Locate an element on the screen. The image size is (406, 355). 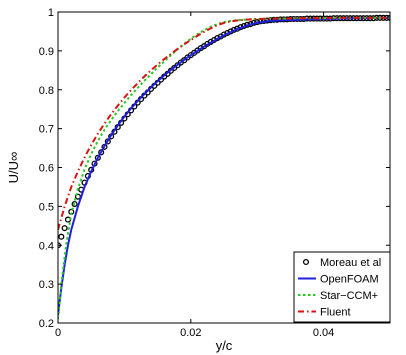
legend-box is located at coordinates (342, 287).